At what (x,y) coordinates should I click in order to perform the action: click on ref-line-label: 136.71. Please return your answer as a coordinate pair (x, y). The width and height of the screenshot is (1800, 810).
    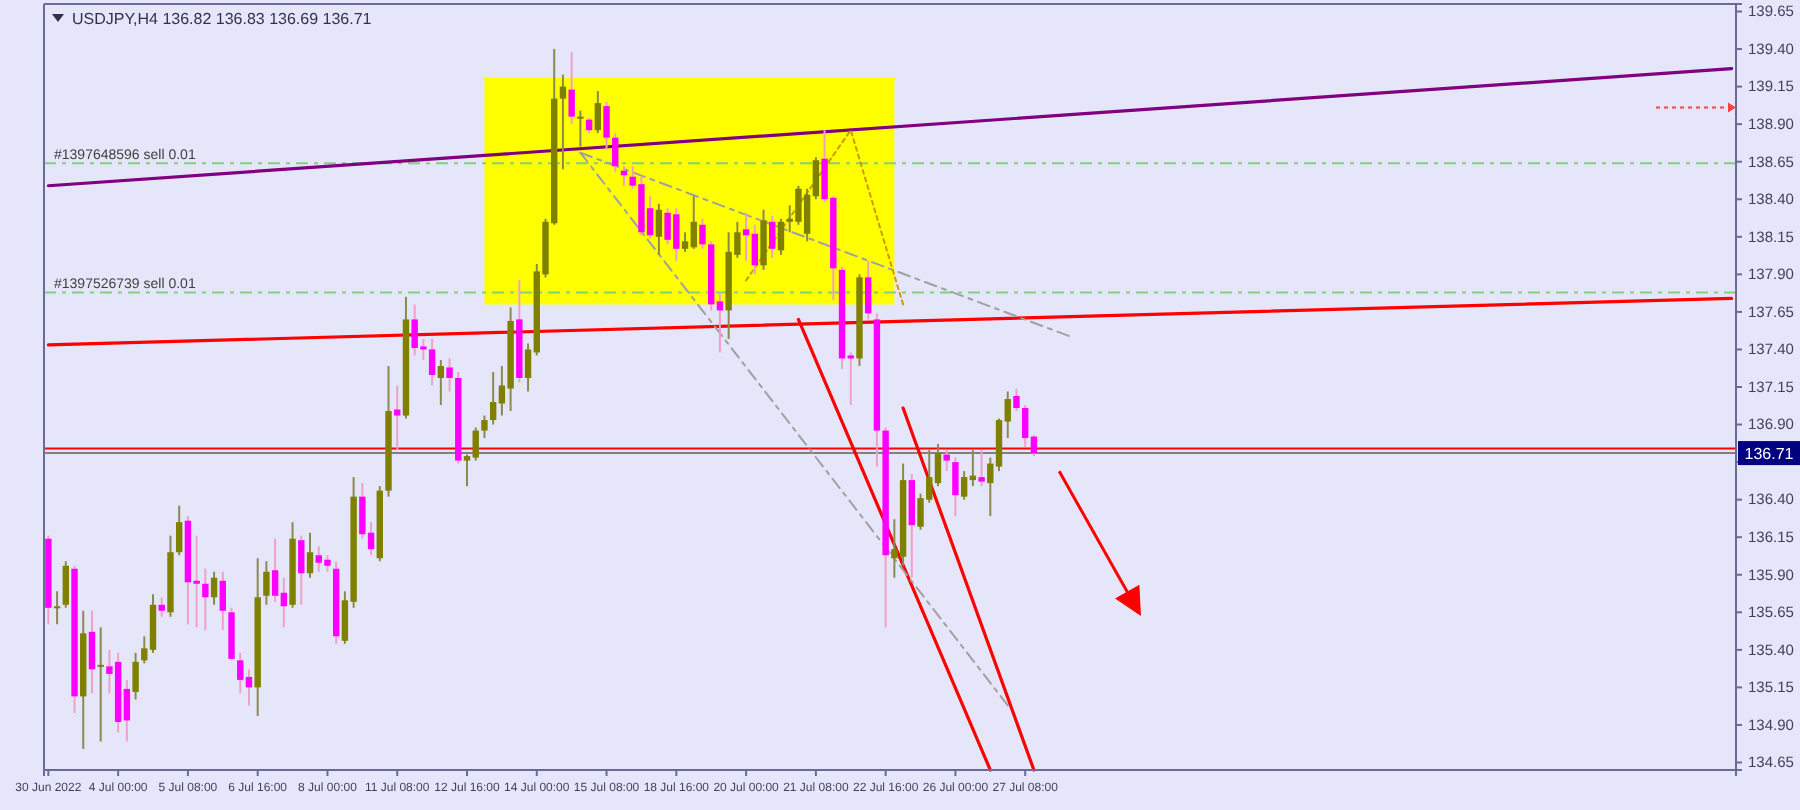
    Looking at the image, I should click on (1769, 454).